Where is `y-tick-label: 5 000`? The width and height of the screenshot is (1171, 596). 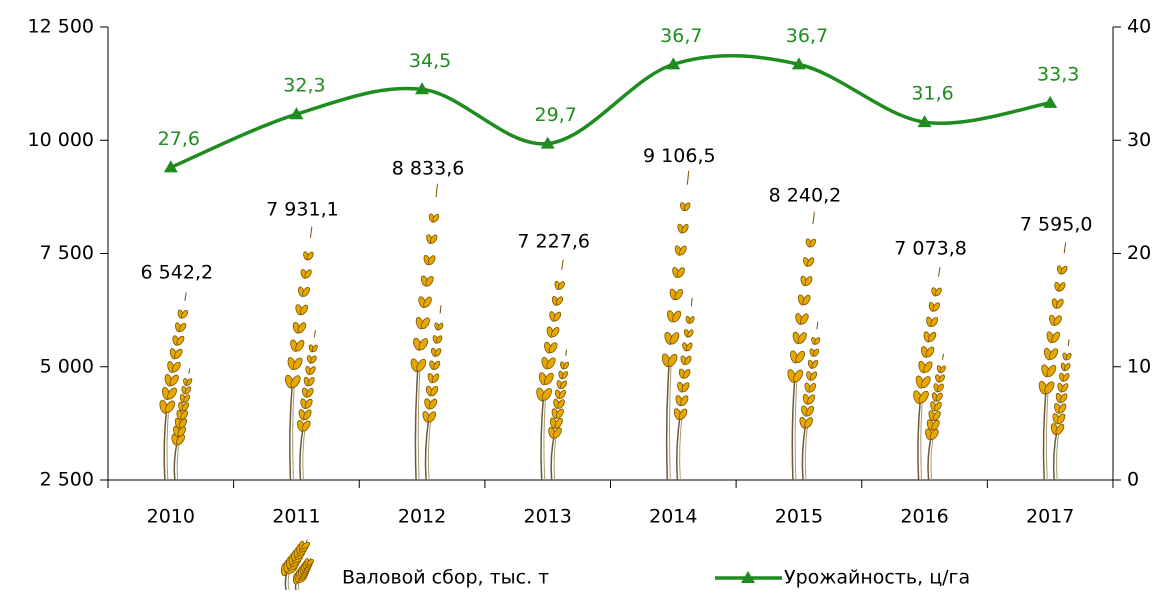 y-tick-label: 5 000 is located at coordinates (67, 366).